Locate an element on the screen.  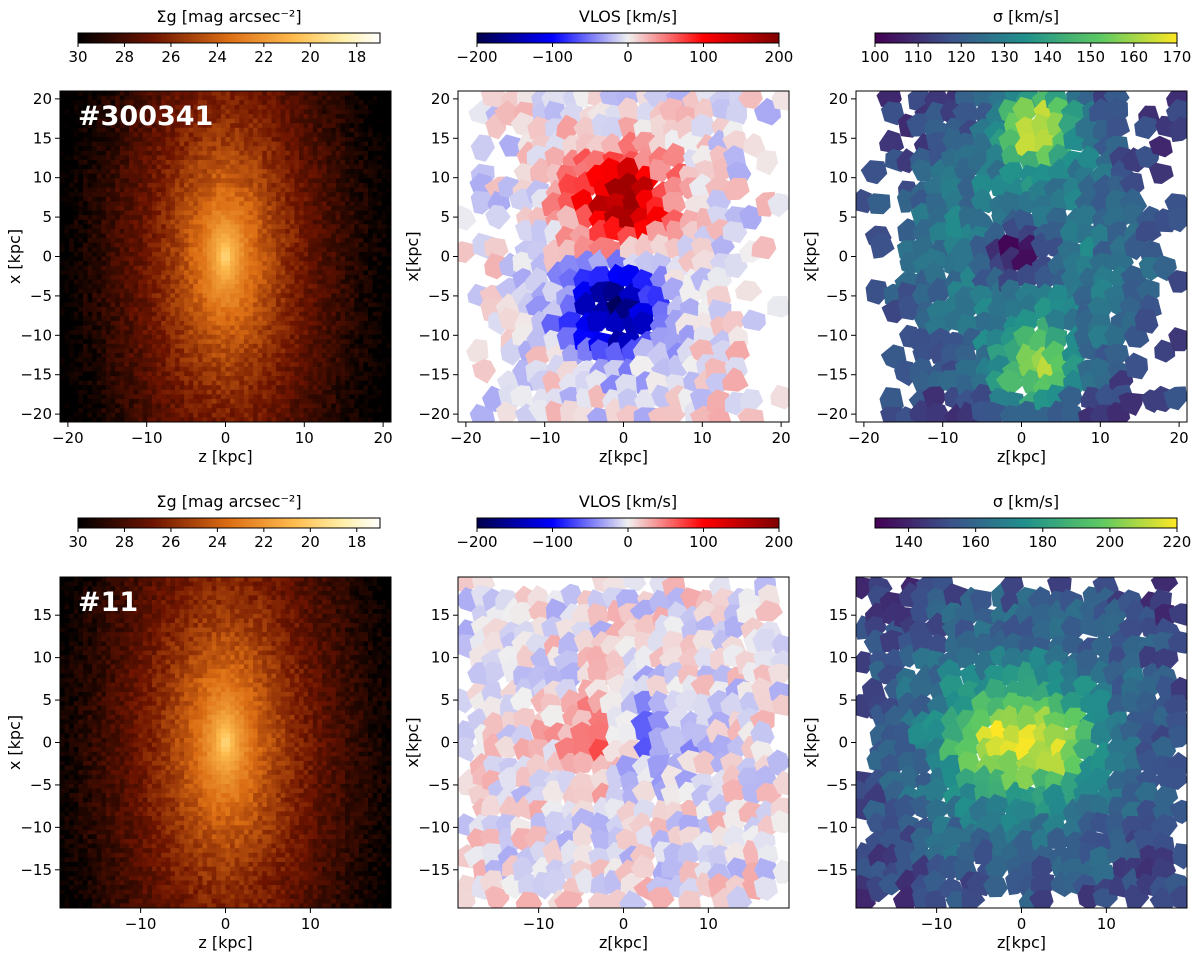
colorbar-tick-label: 220 is located at coordinates (1177, 542).